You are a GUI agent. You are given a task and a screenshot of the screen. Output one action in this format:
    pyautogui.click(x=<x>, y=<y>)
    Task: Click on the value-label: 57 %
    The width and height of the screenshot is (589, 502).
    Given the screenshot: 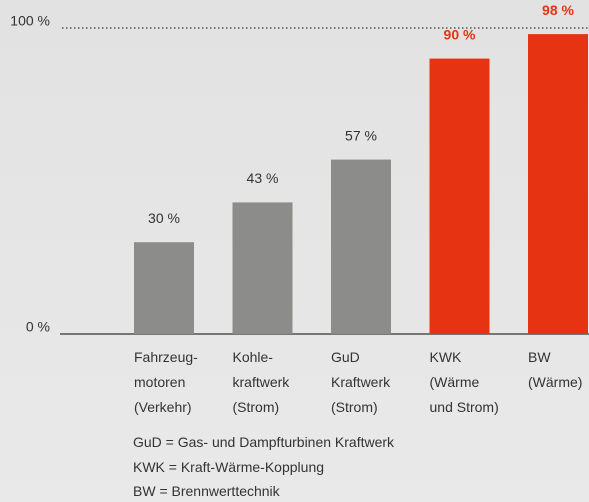 What is the action you would take?
    pyautogui.click(x=361, y=135)
    